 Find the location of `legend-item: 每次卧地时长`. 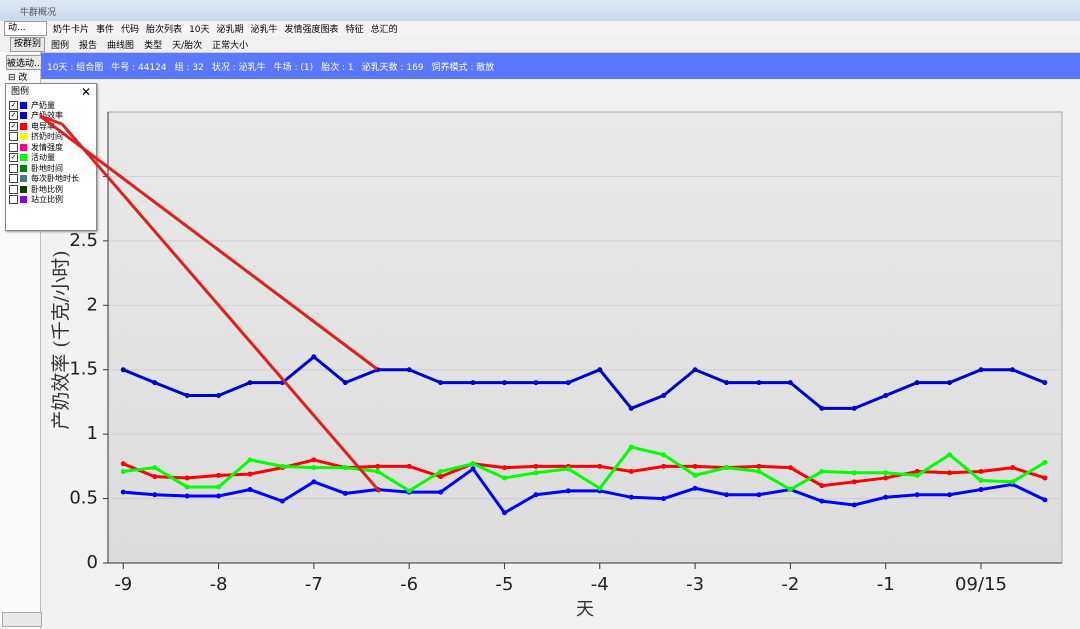

legend-item: 每次卧地时长 is located at coordinates (51, 179).